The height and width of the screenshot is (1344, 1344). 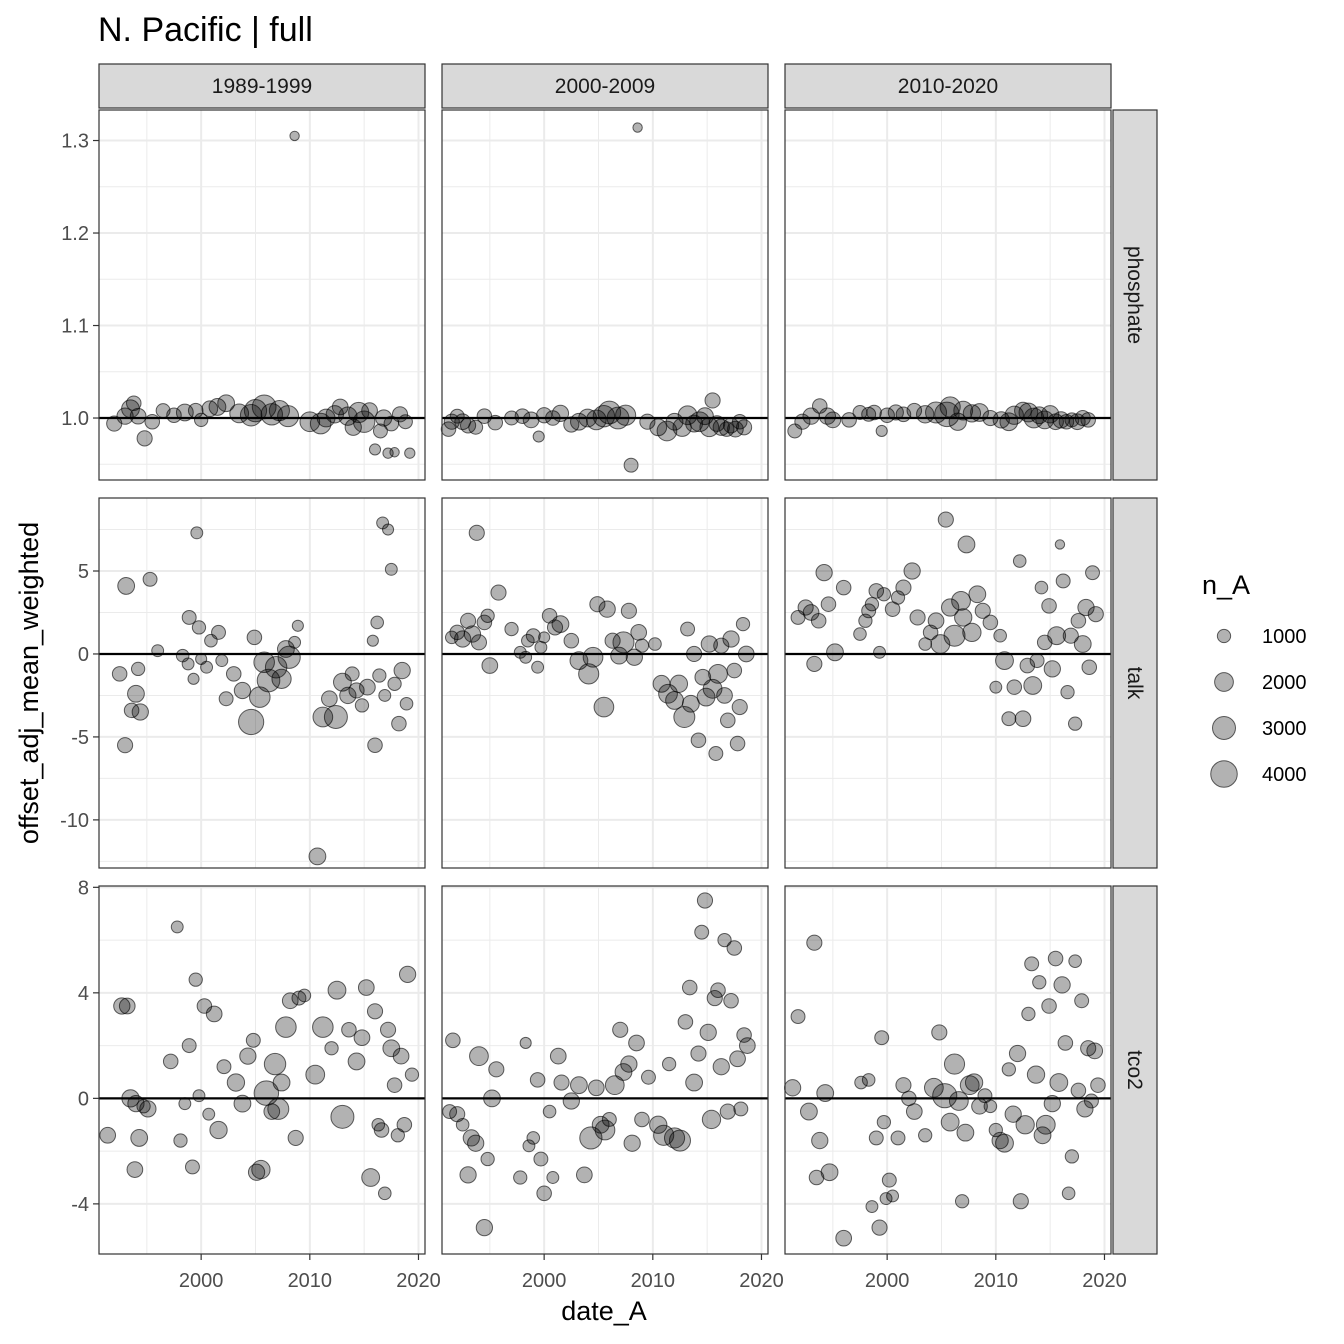 I want to click on panel-talk-2000-2009, so click(x=605, y=683).